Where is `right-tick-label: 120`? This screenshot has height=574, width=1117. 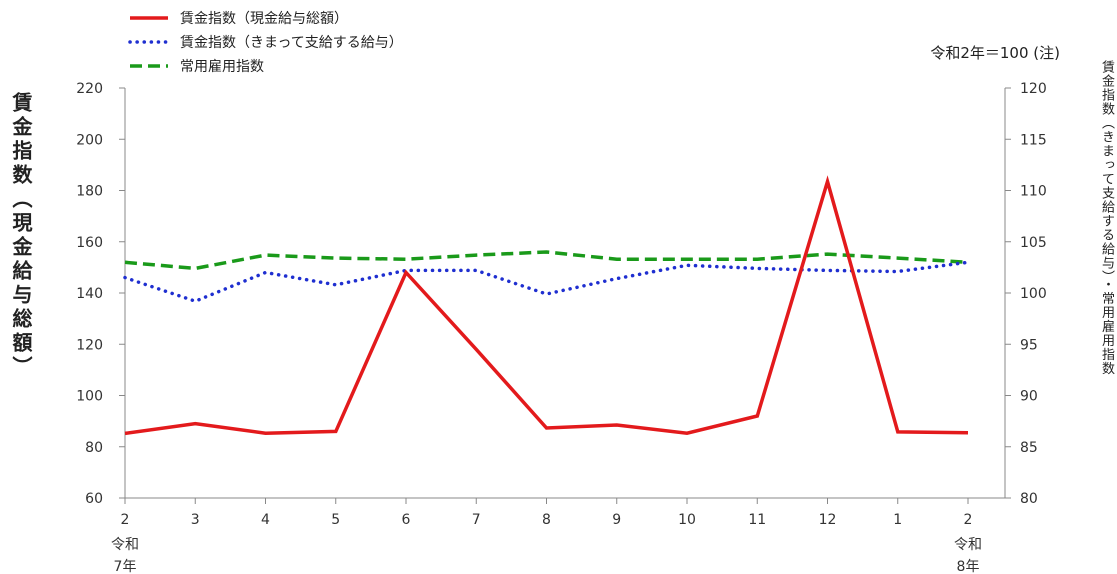 right-tick-label: 120 is located at coordinates (1033, 89).